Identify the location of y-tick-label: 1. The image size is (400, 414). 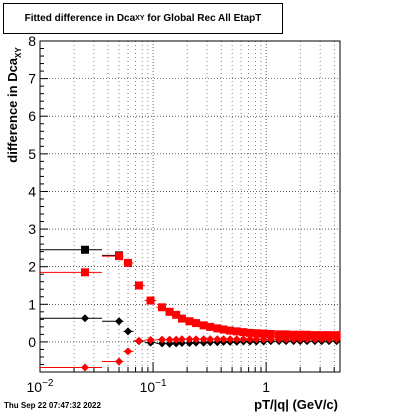
(32, 304).